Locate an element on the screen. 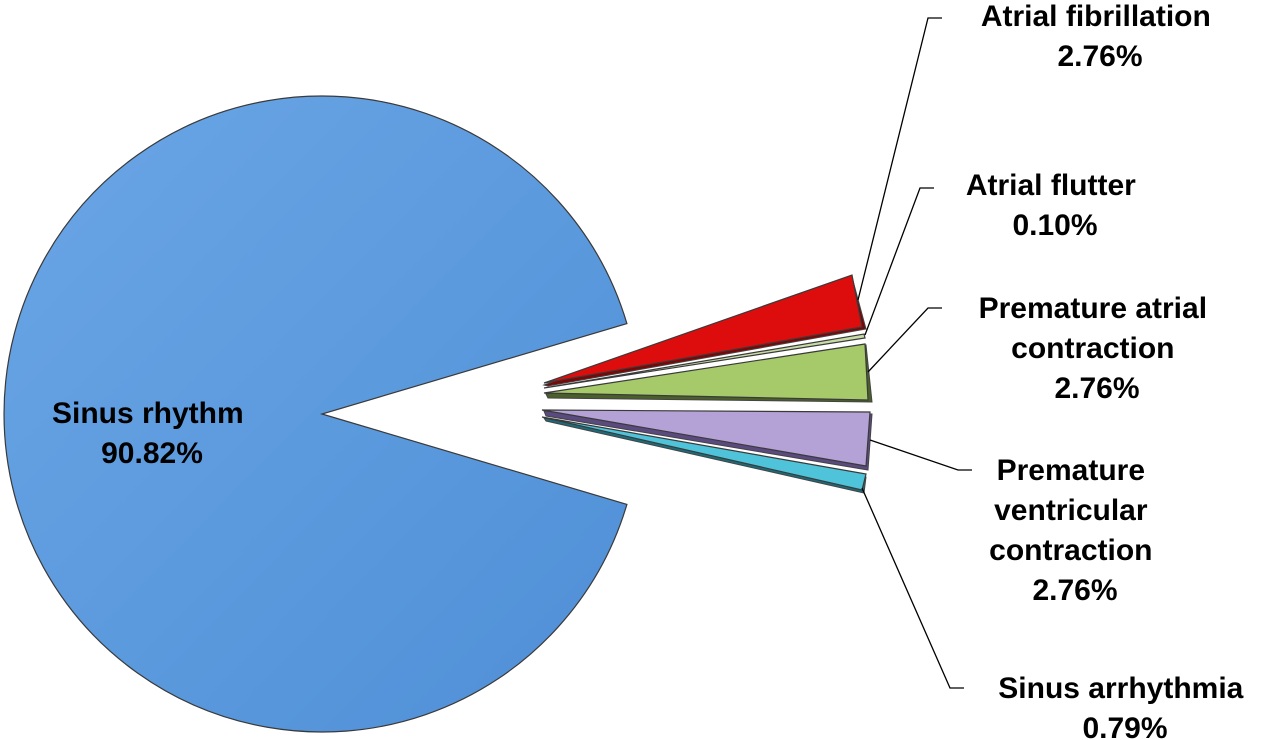 This screenshot has width=1283, height=740. label-sinus-arrhythmia: Sinus arrhythmia 0.79% is located at coordinates (1124, 706).